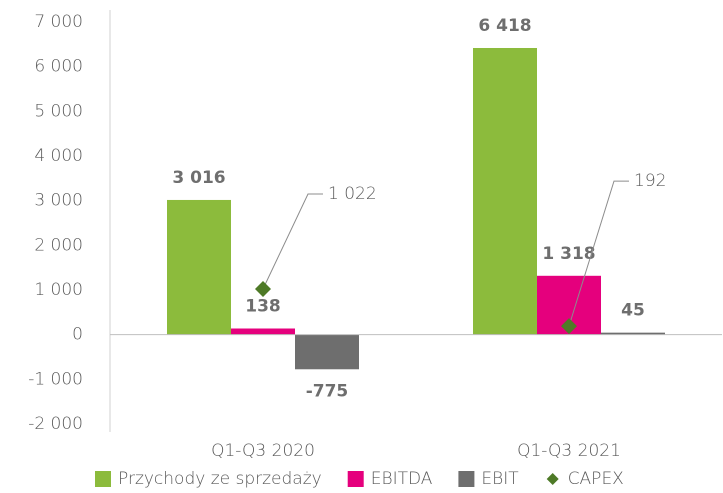 The width and height of the screenshot is (723, 493). Describe the element at coordinates (220, 479) in the screenshot. I see `legend-label: Przychody ze sprzedaży` at that location.